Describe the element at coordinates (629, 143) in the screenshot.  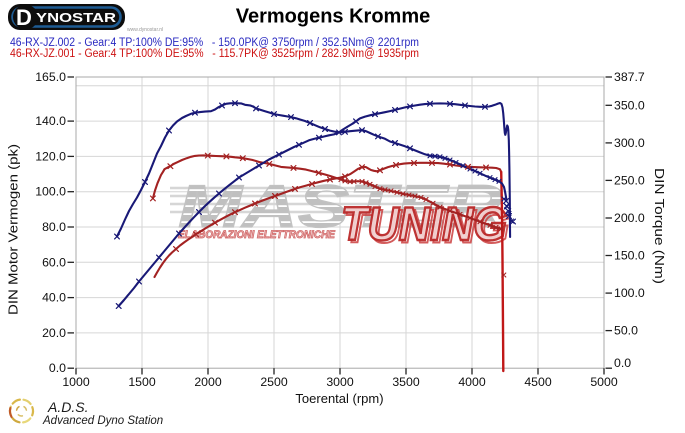
I see `svg-text: 300.0` at that location.